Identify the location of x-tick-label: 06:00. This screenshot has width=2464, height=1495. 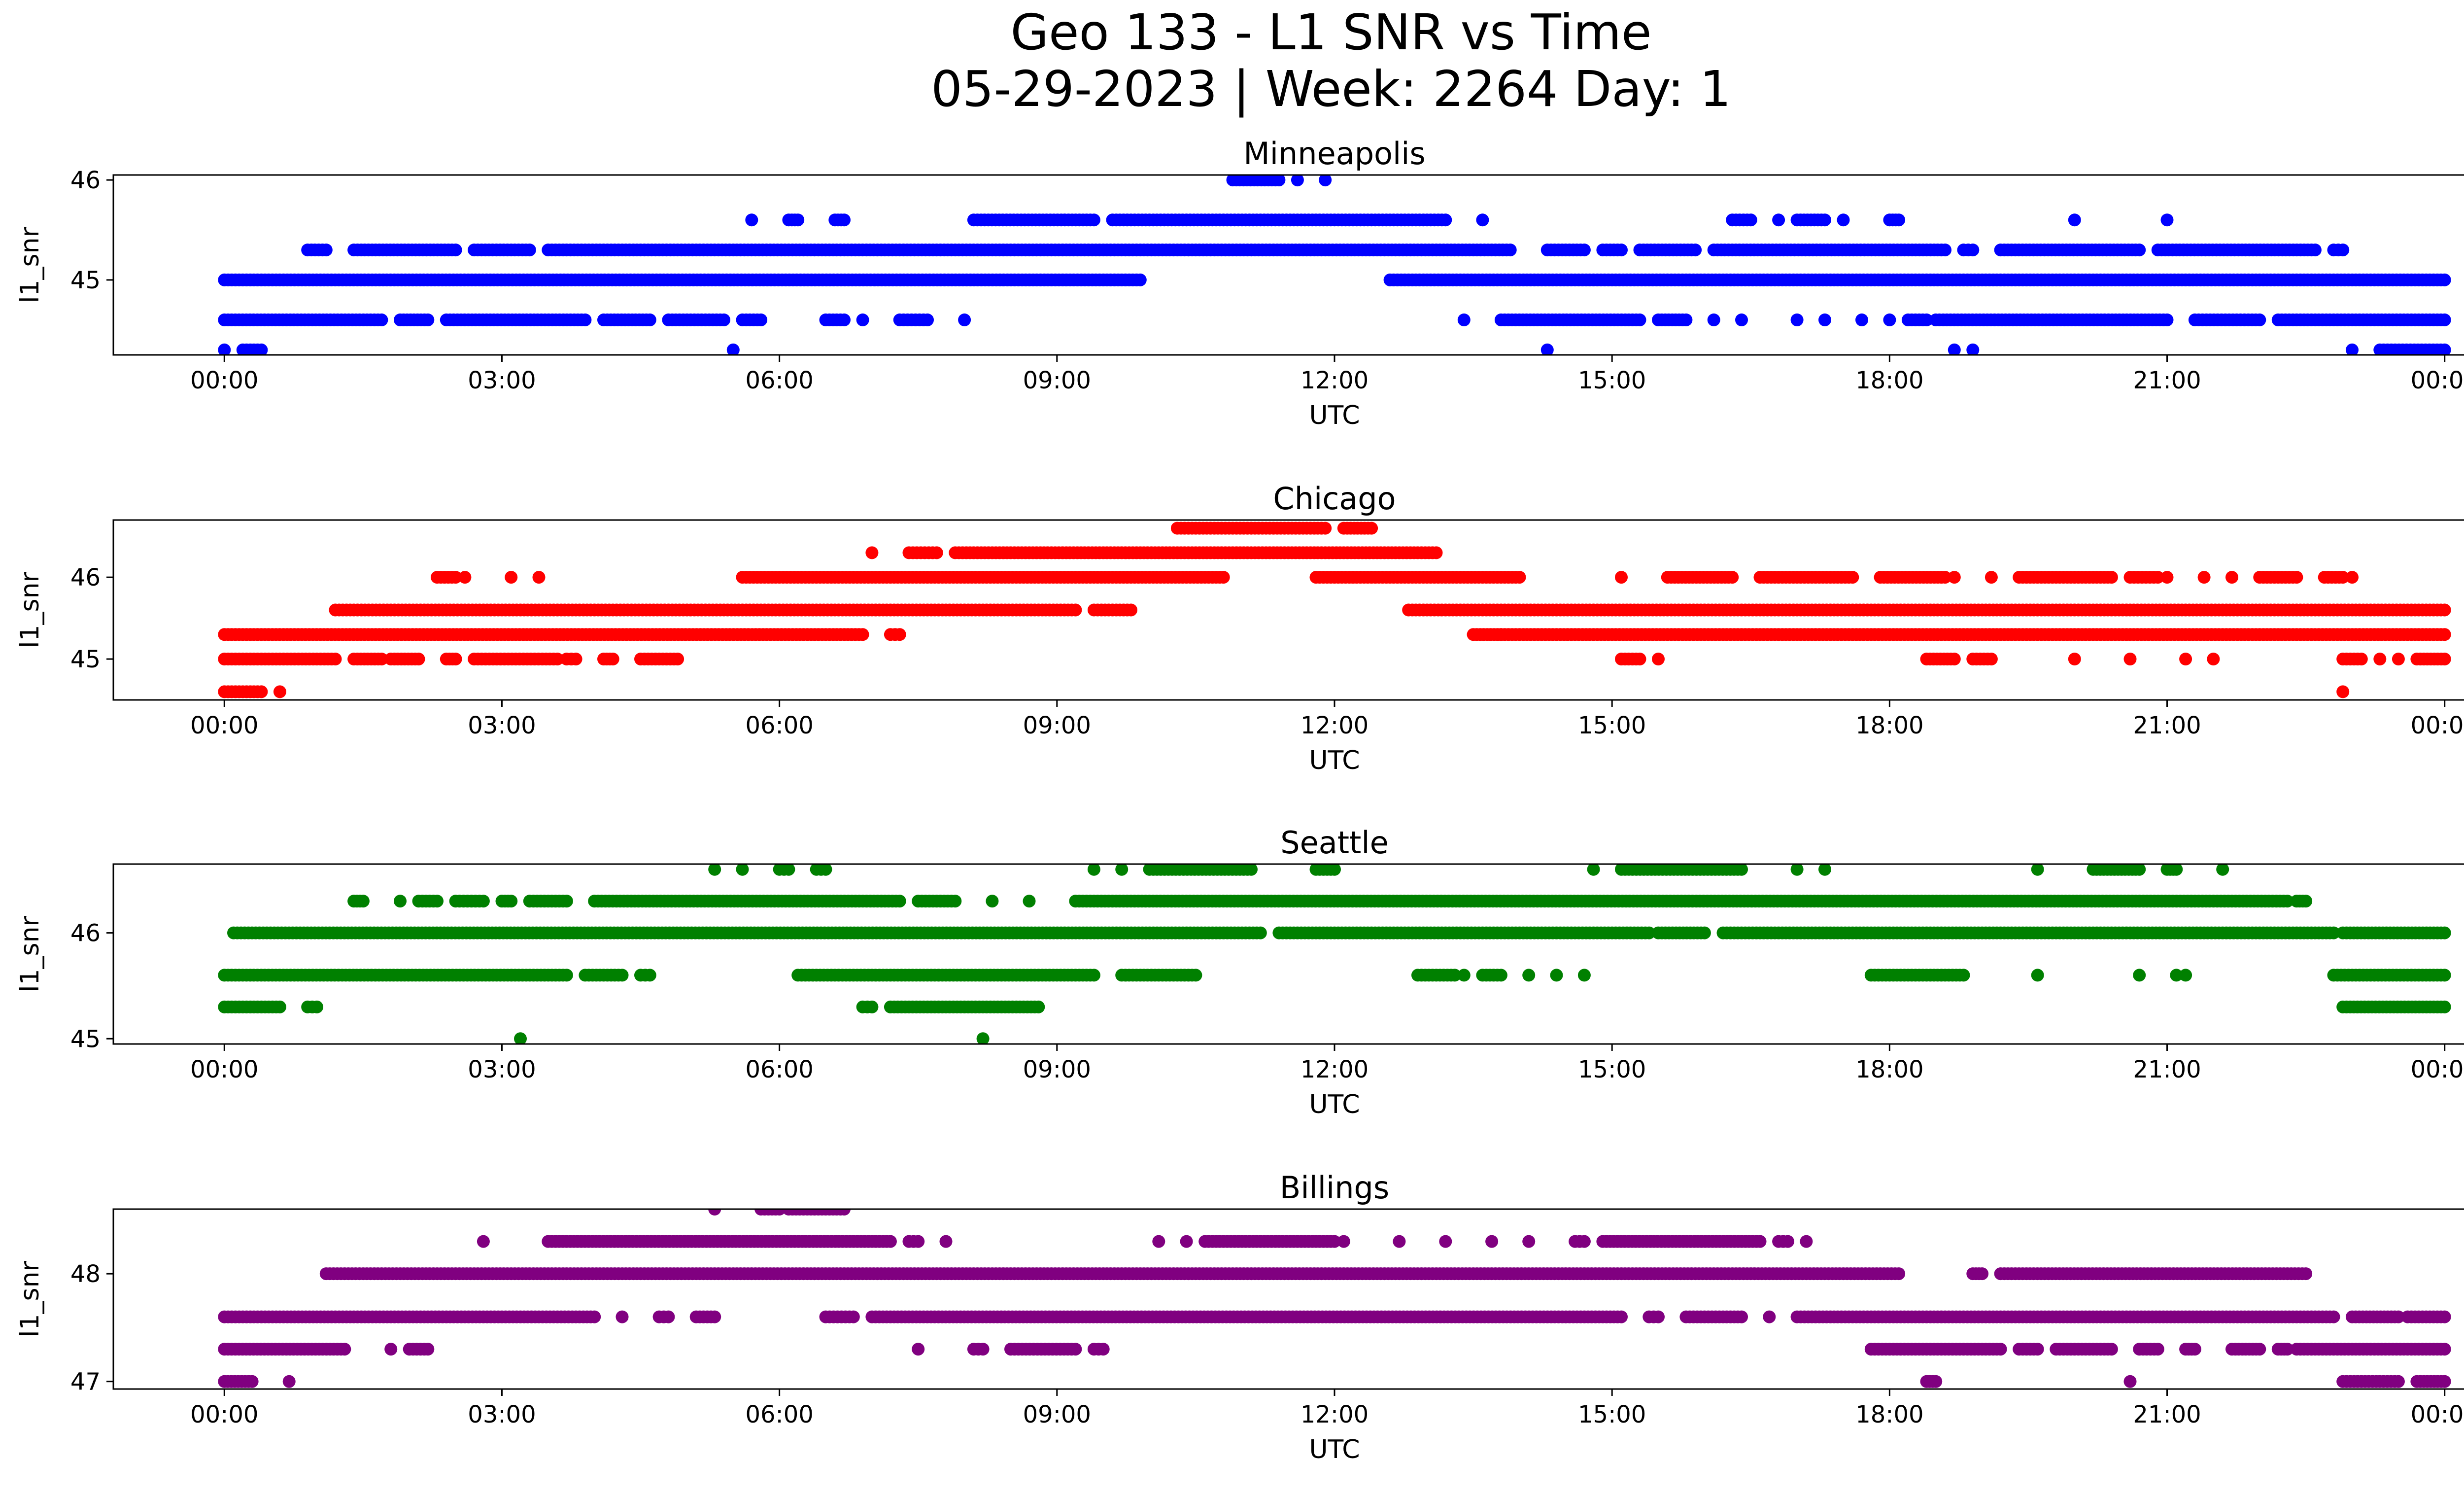
(779, 725).